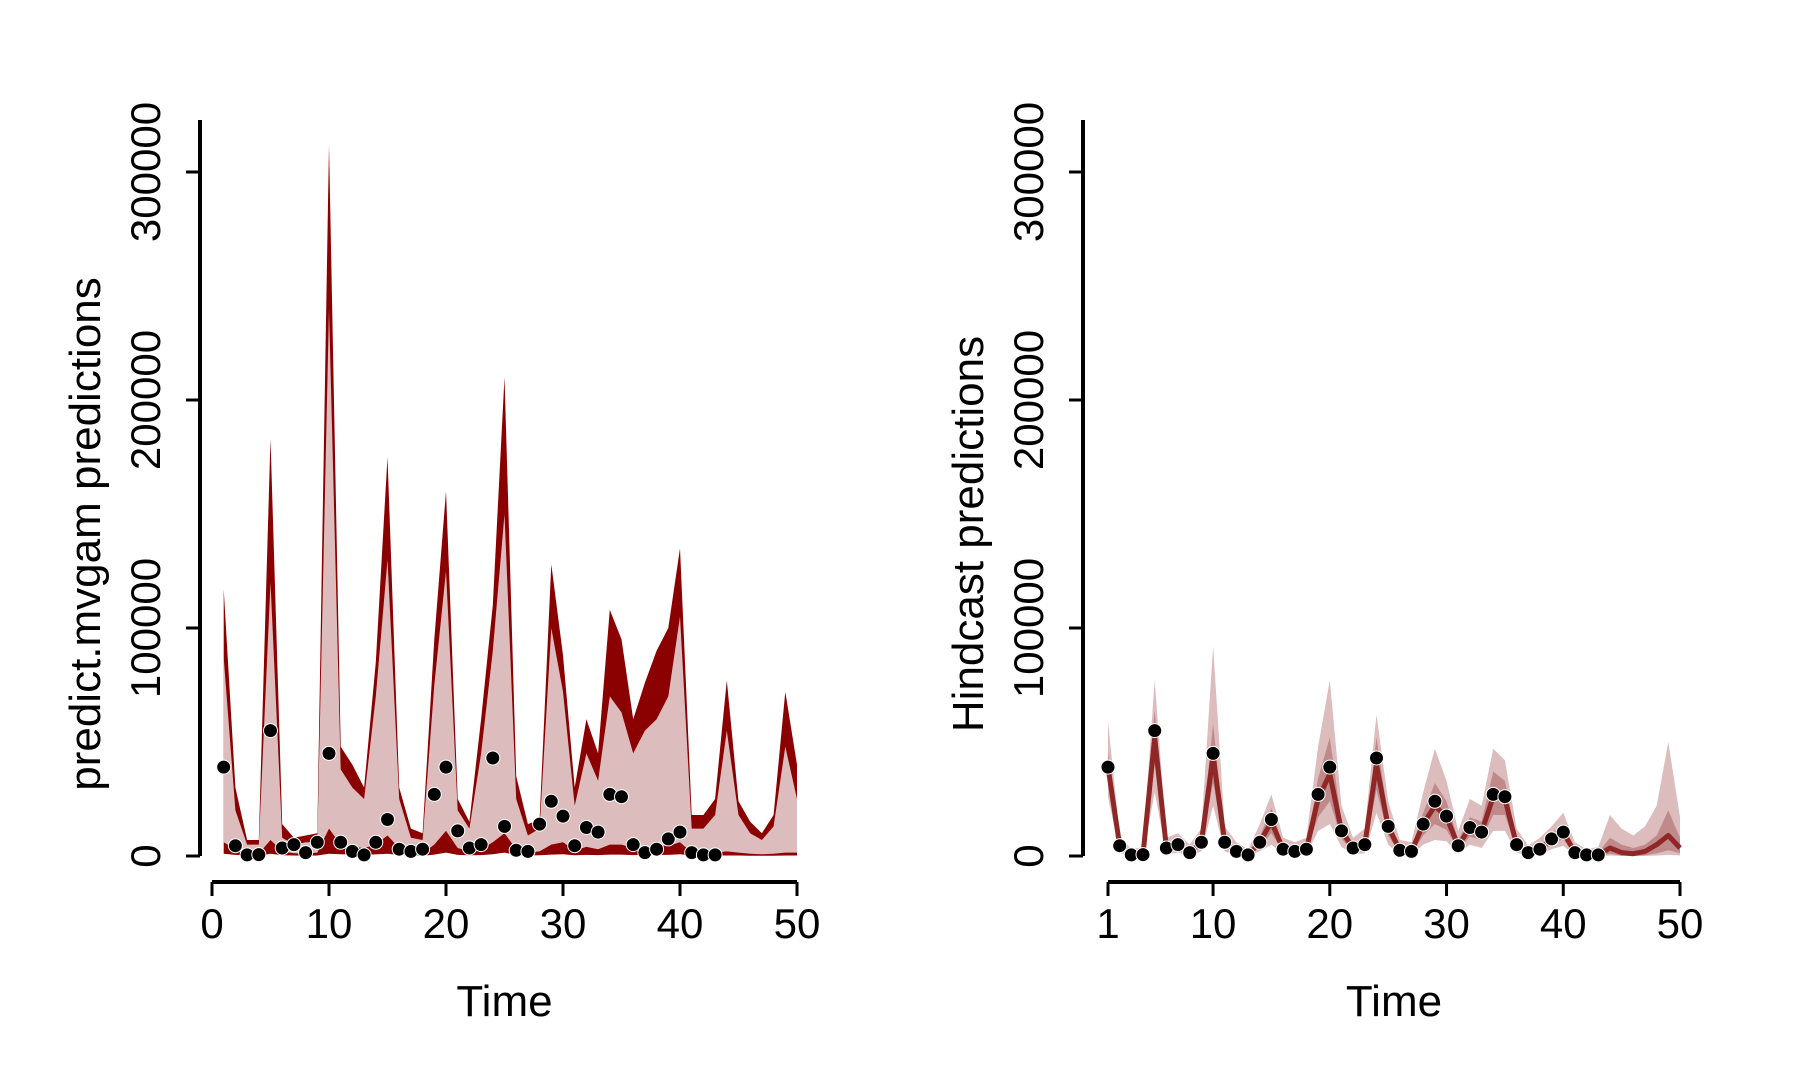  Describe the element at coordinates (85, 534) in the screenshot. I see `y-axis-title: predict.mvgam predictions` at that location.